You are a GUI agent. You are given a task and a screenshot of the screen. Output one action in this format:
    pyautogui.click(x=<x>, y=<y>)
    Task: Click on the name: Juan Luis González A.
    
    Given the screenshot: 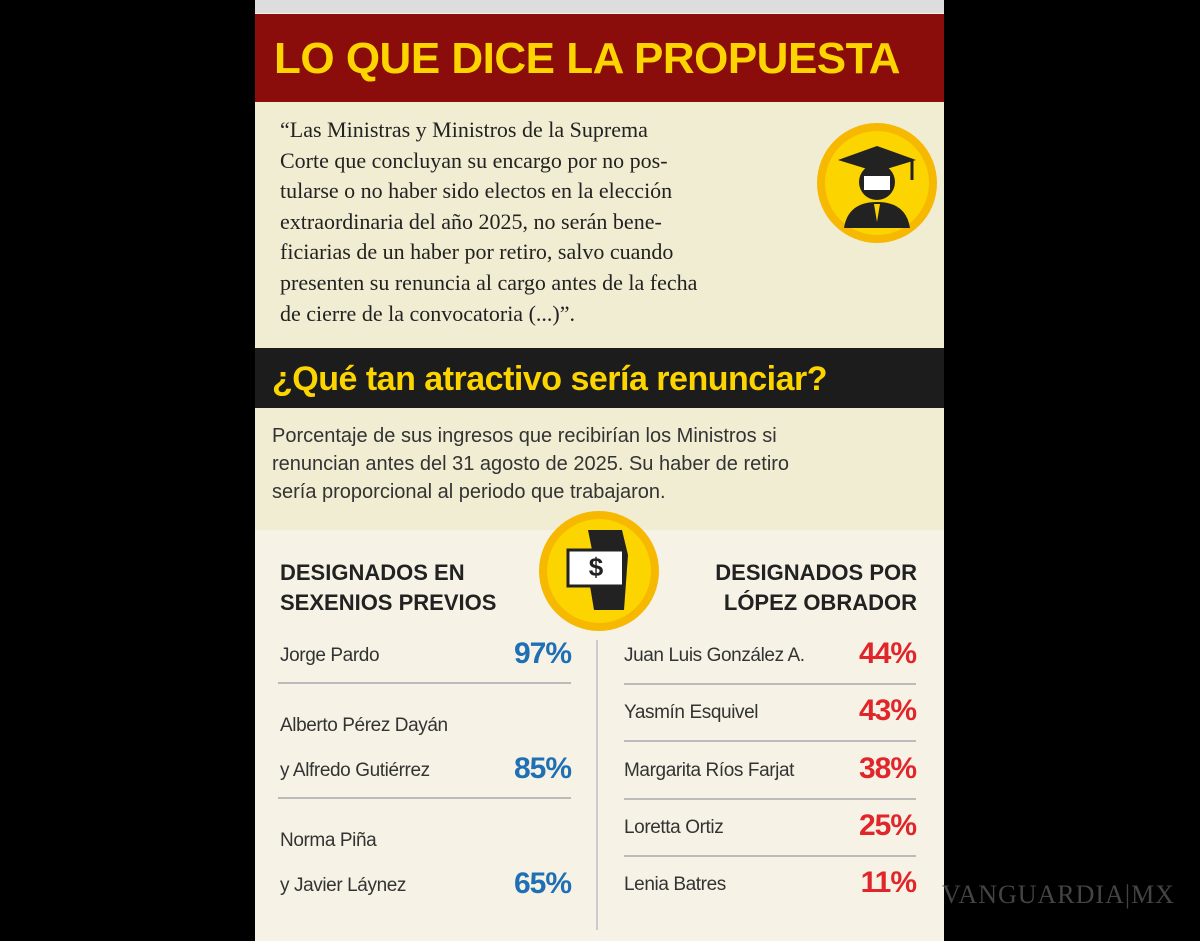 What is the action you would take?
    pyautogui.click(x=714, y=655)
    